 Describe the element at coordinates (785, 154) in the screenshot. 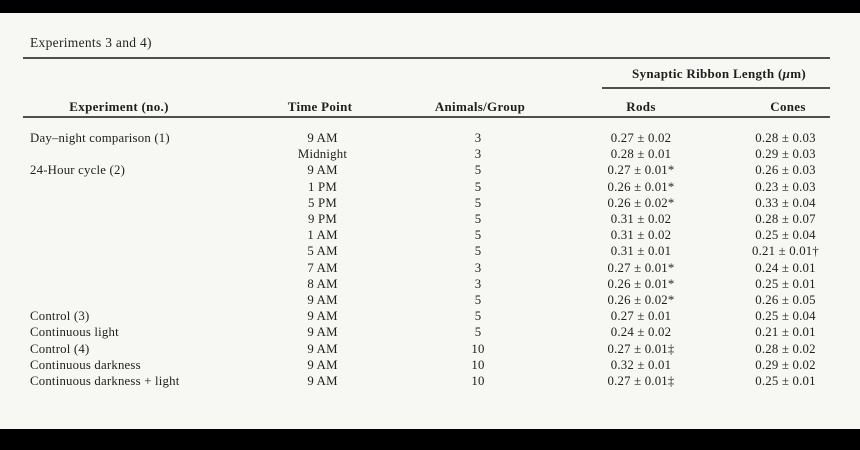

I see `table-cell: 0.29 ± 0.03` at that location.